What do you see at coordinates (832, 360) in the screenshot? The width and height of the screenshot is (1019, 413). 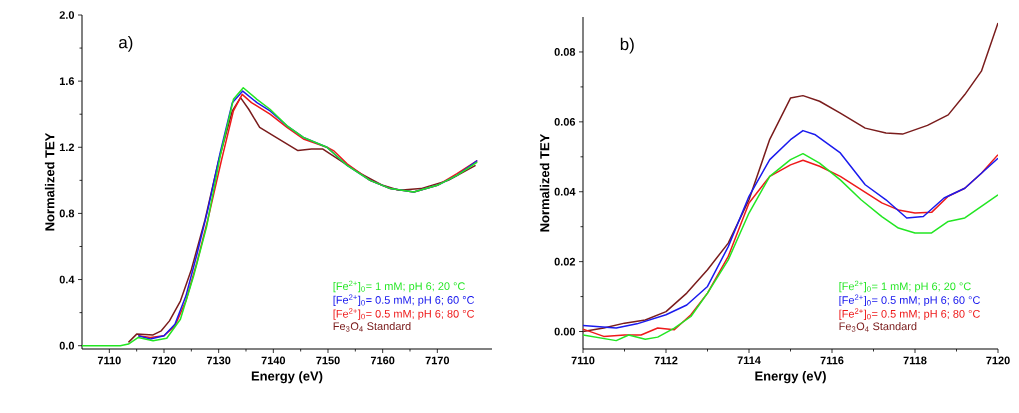 I see `x-tick-label: 7116` at bounding box center [832, 360].